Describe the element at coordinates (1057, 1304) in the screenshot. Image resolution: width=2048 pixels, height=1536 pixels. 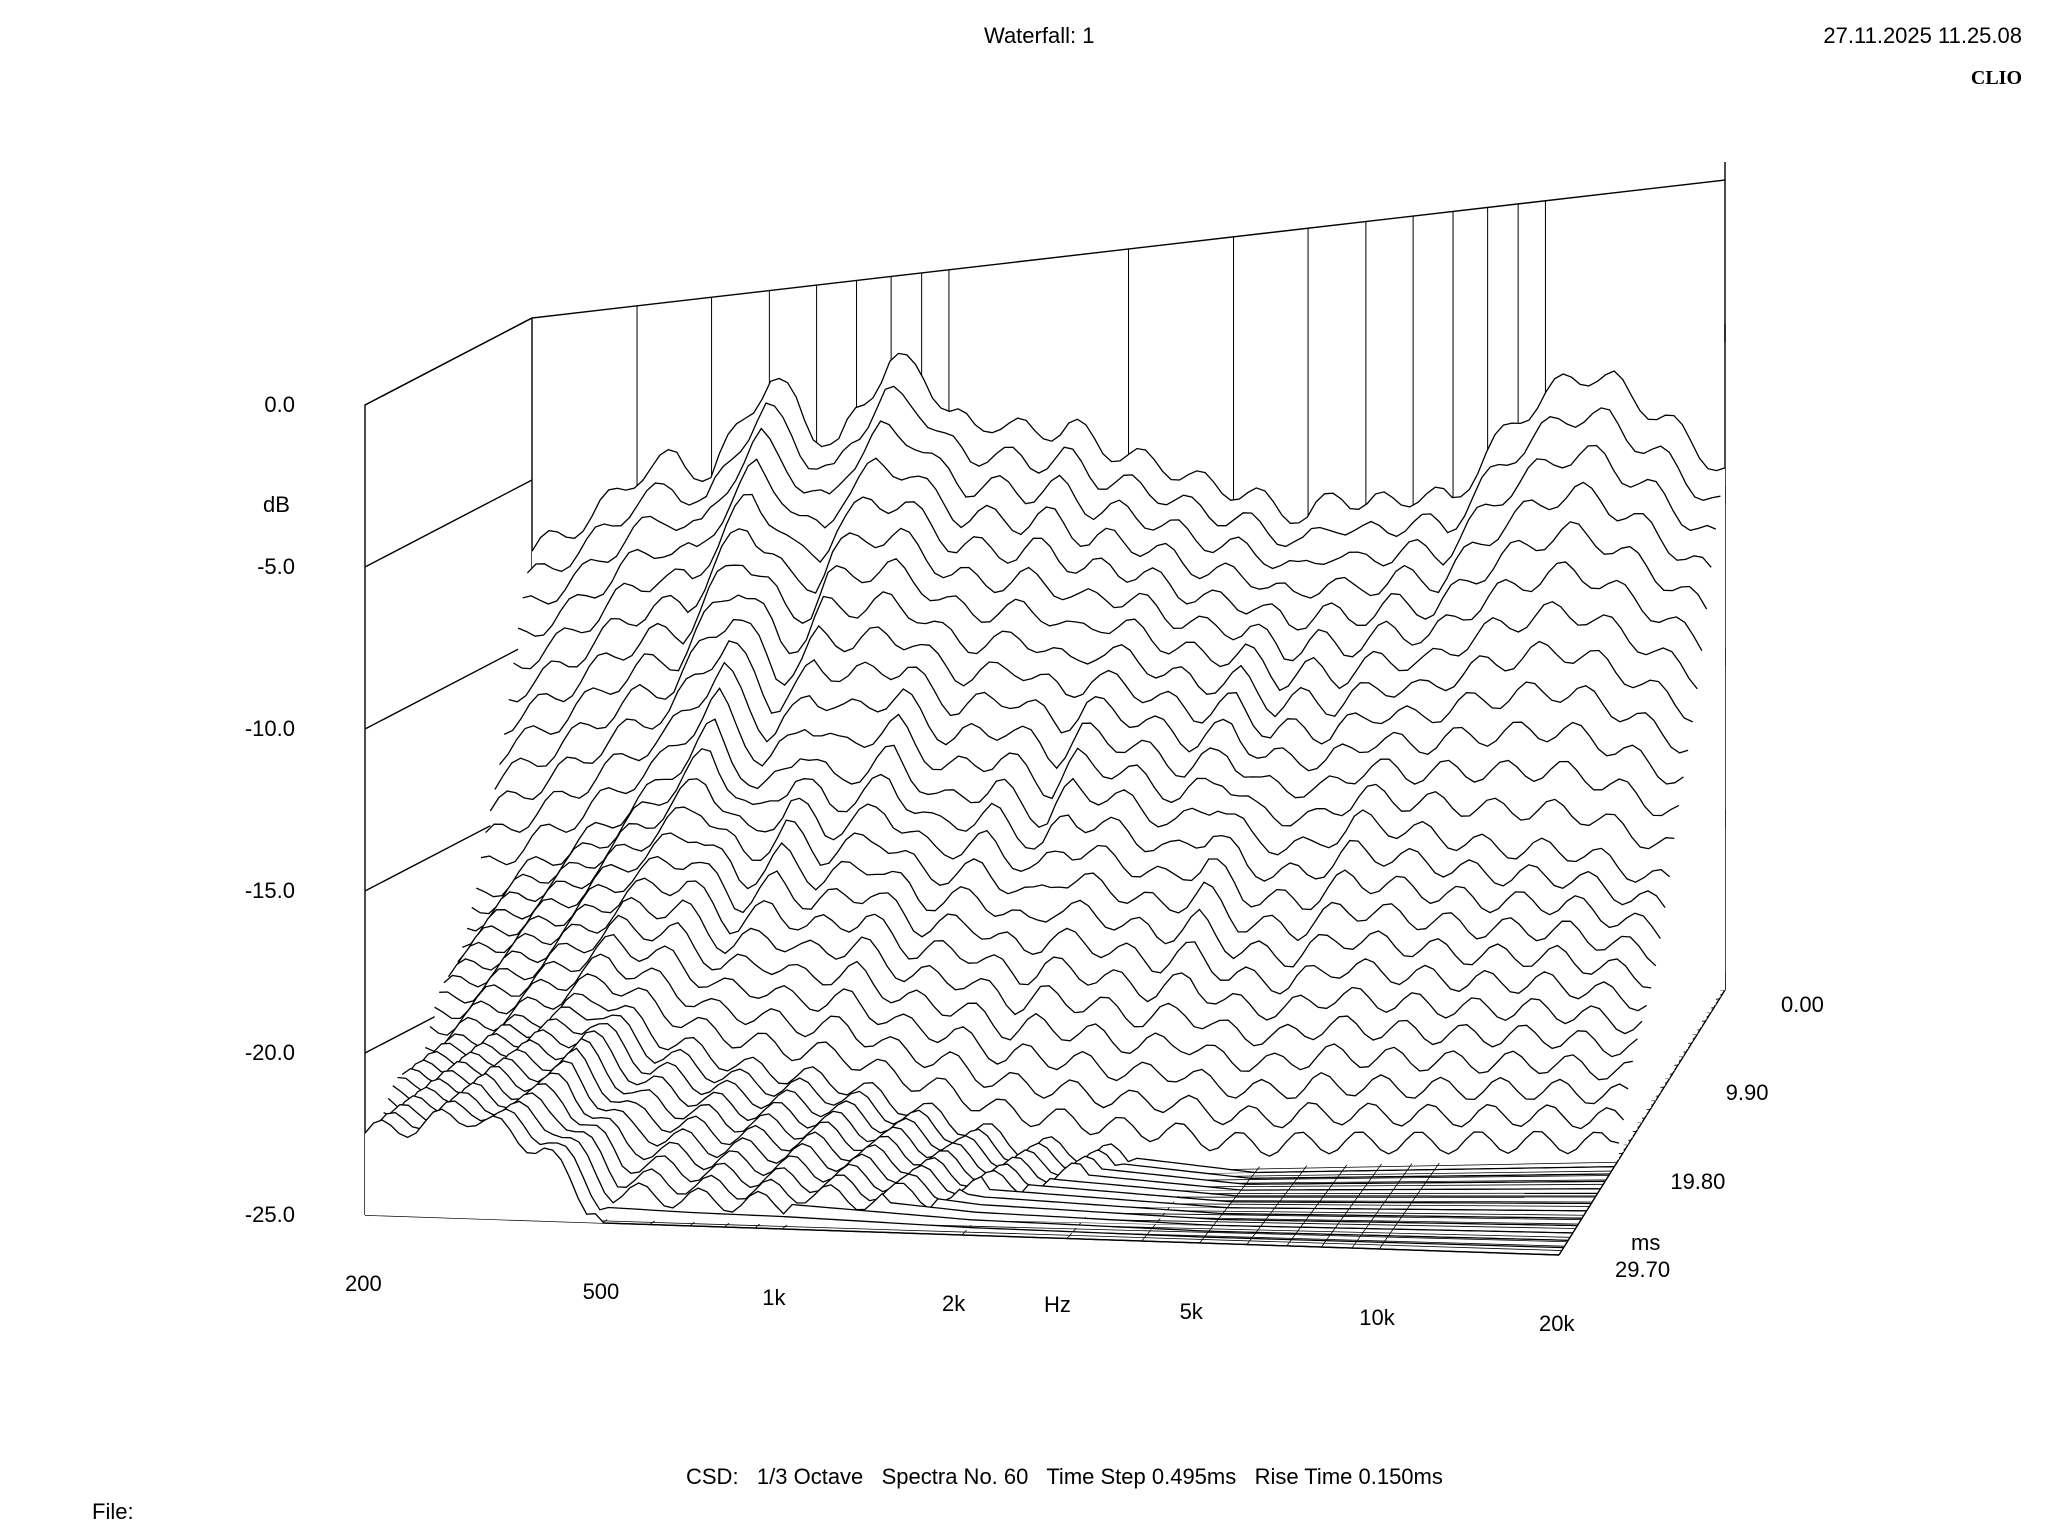
I see `x-axis-label: Hz` at that location.